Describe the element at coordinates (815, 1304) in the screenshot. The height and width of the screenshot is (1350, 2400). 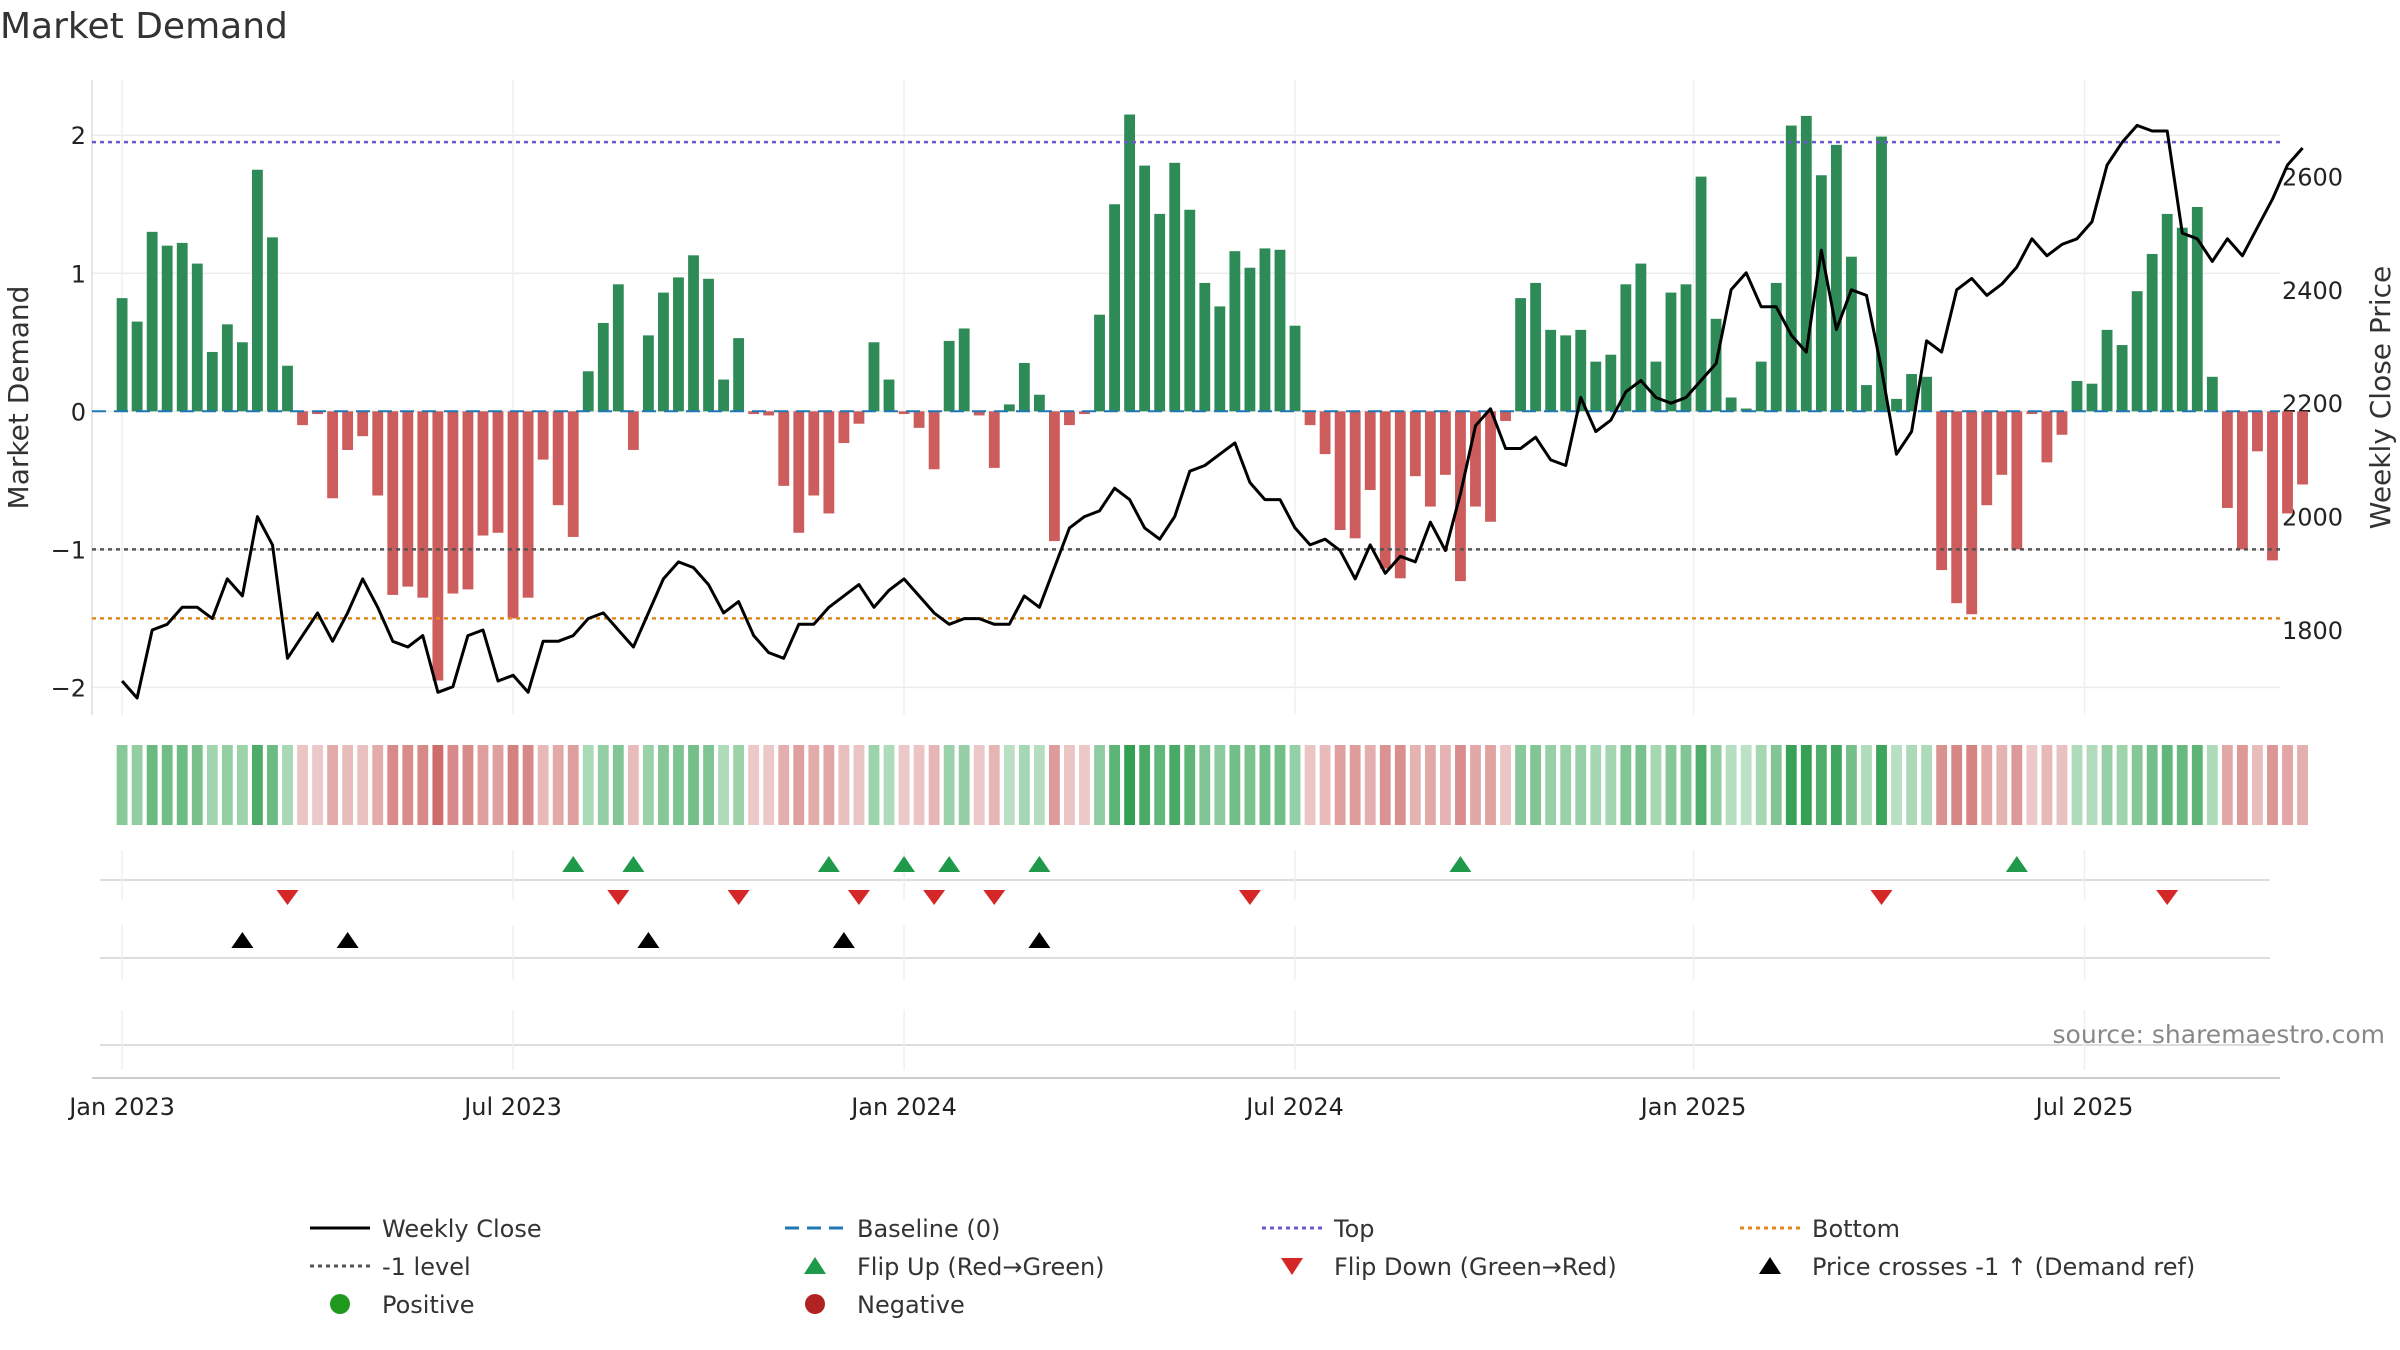
I see `legend-negative-swatch` at that location.